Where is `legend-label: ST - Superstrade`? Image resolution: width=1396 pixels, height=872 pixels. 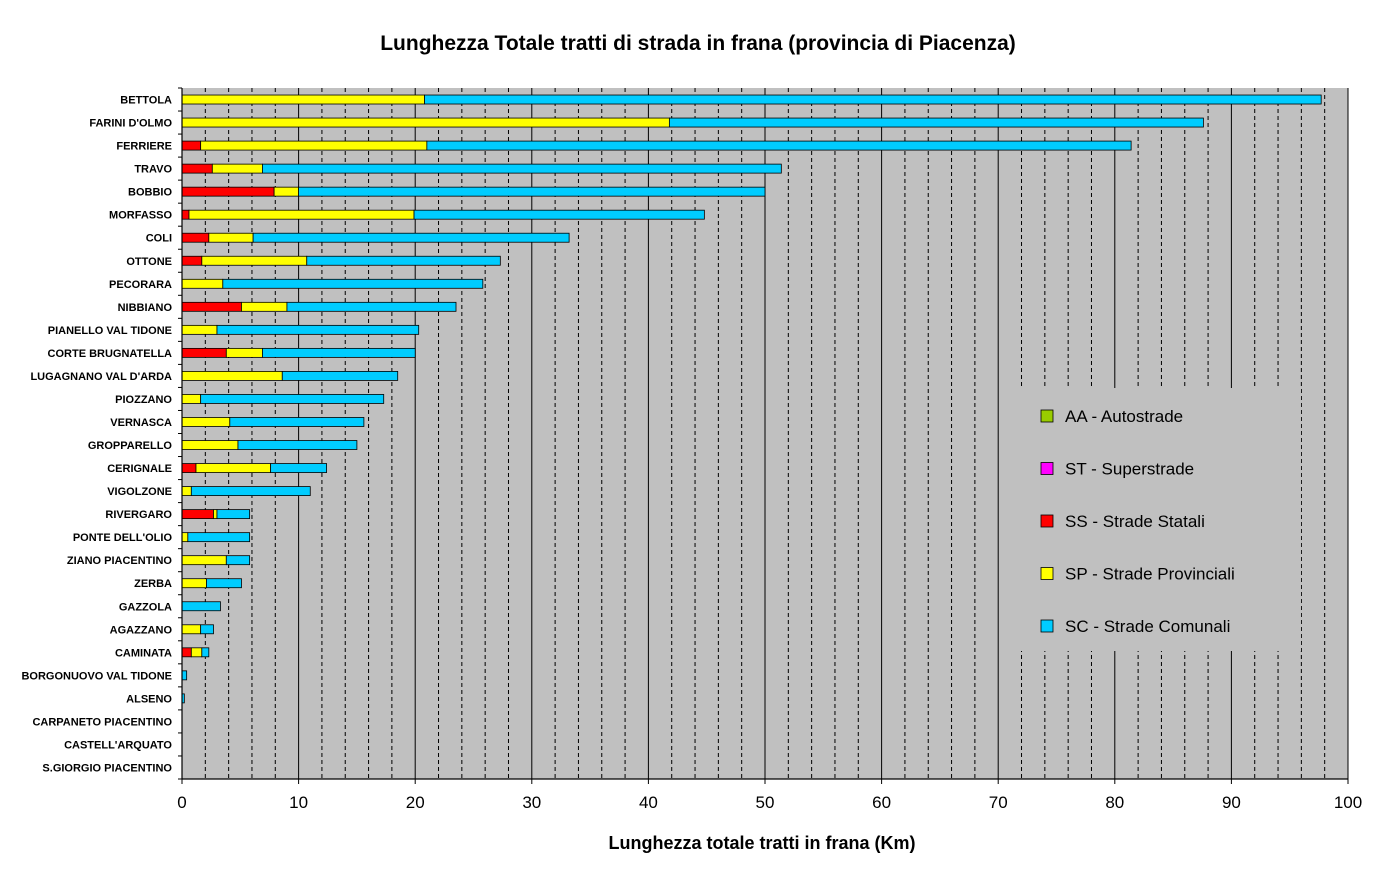
legend-label: ST - Superstrade is located at coordinates (1129, 469).